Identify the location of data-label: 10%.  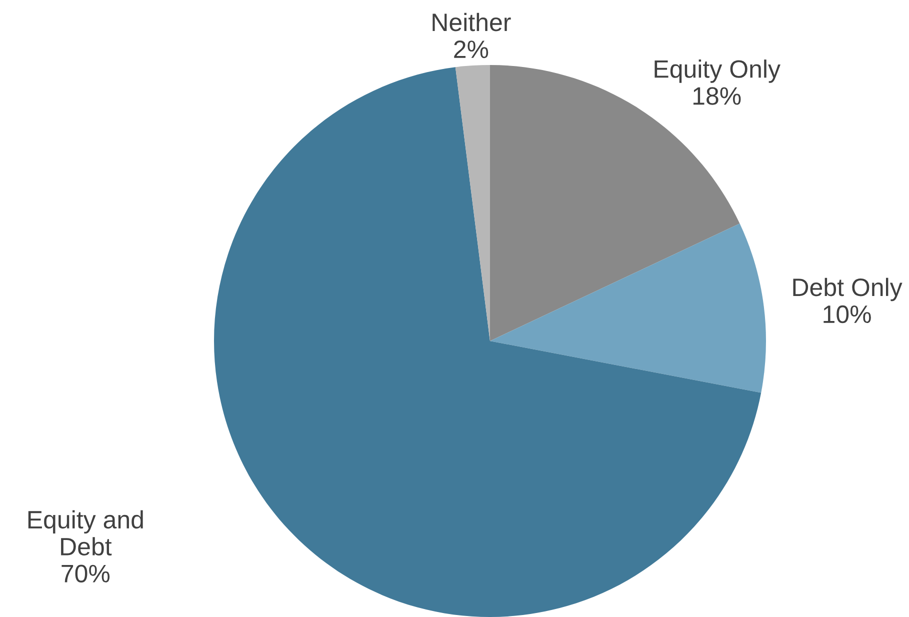
(847, 314).